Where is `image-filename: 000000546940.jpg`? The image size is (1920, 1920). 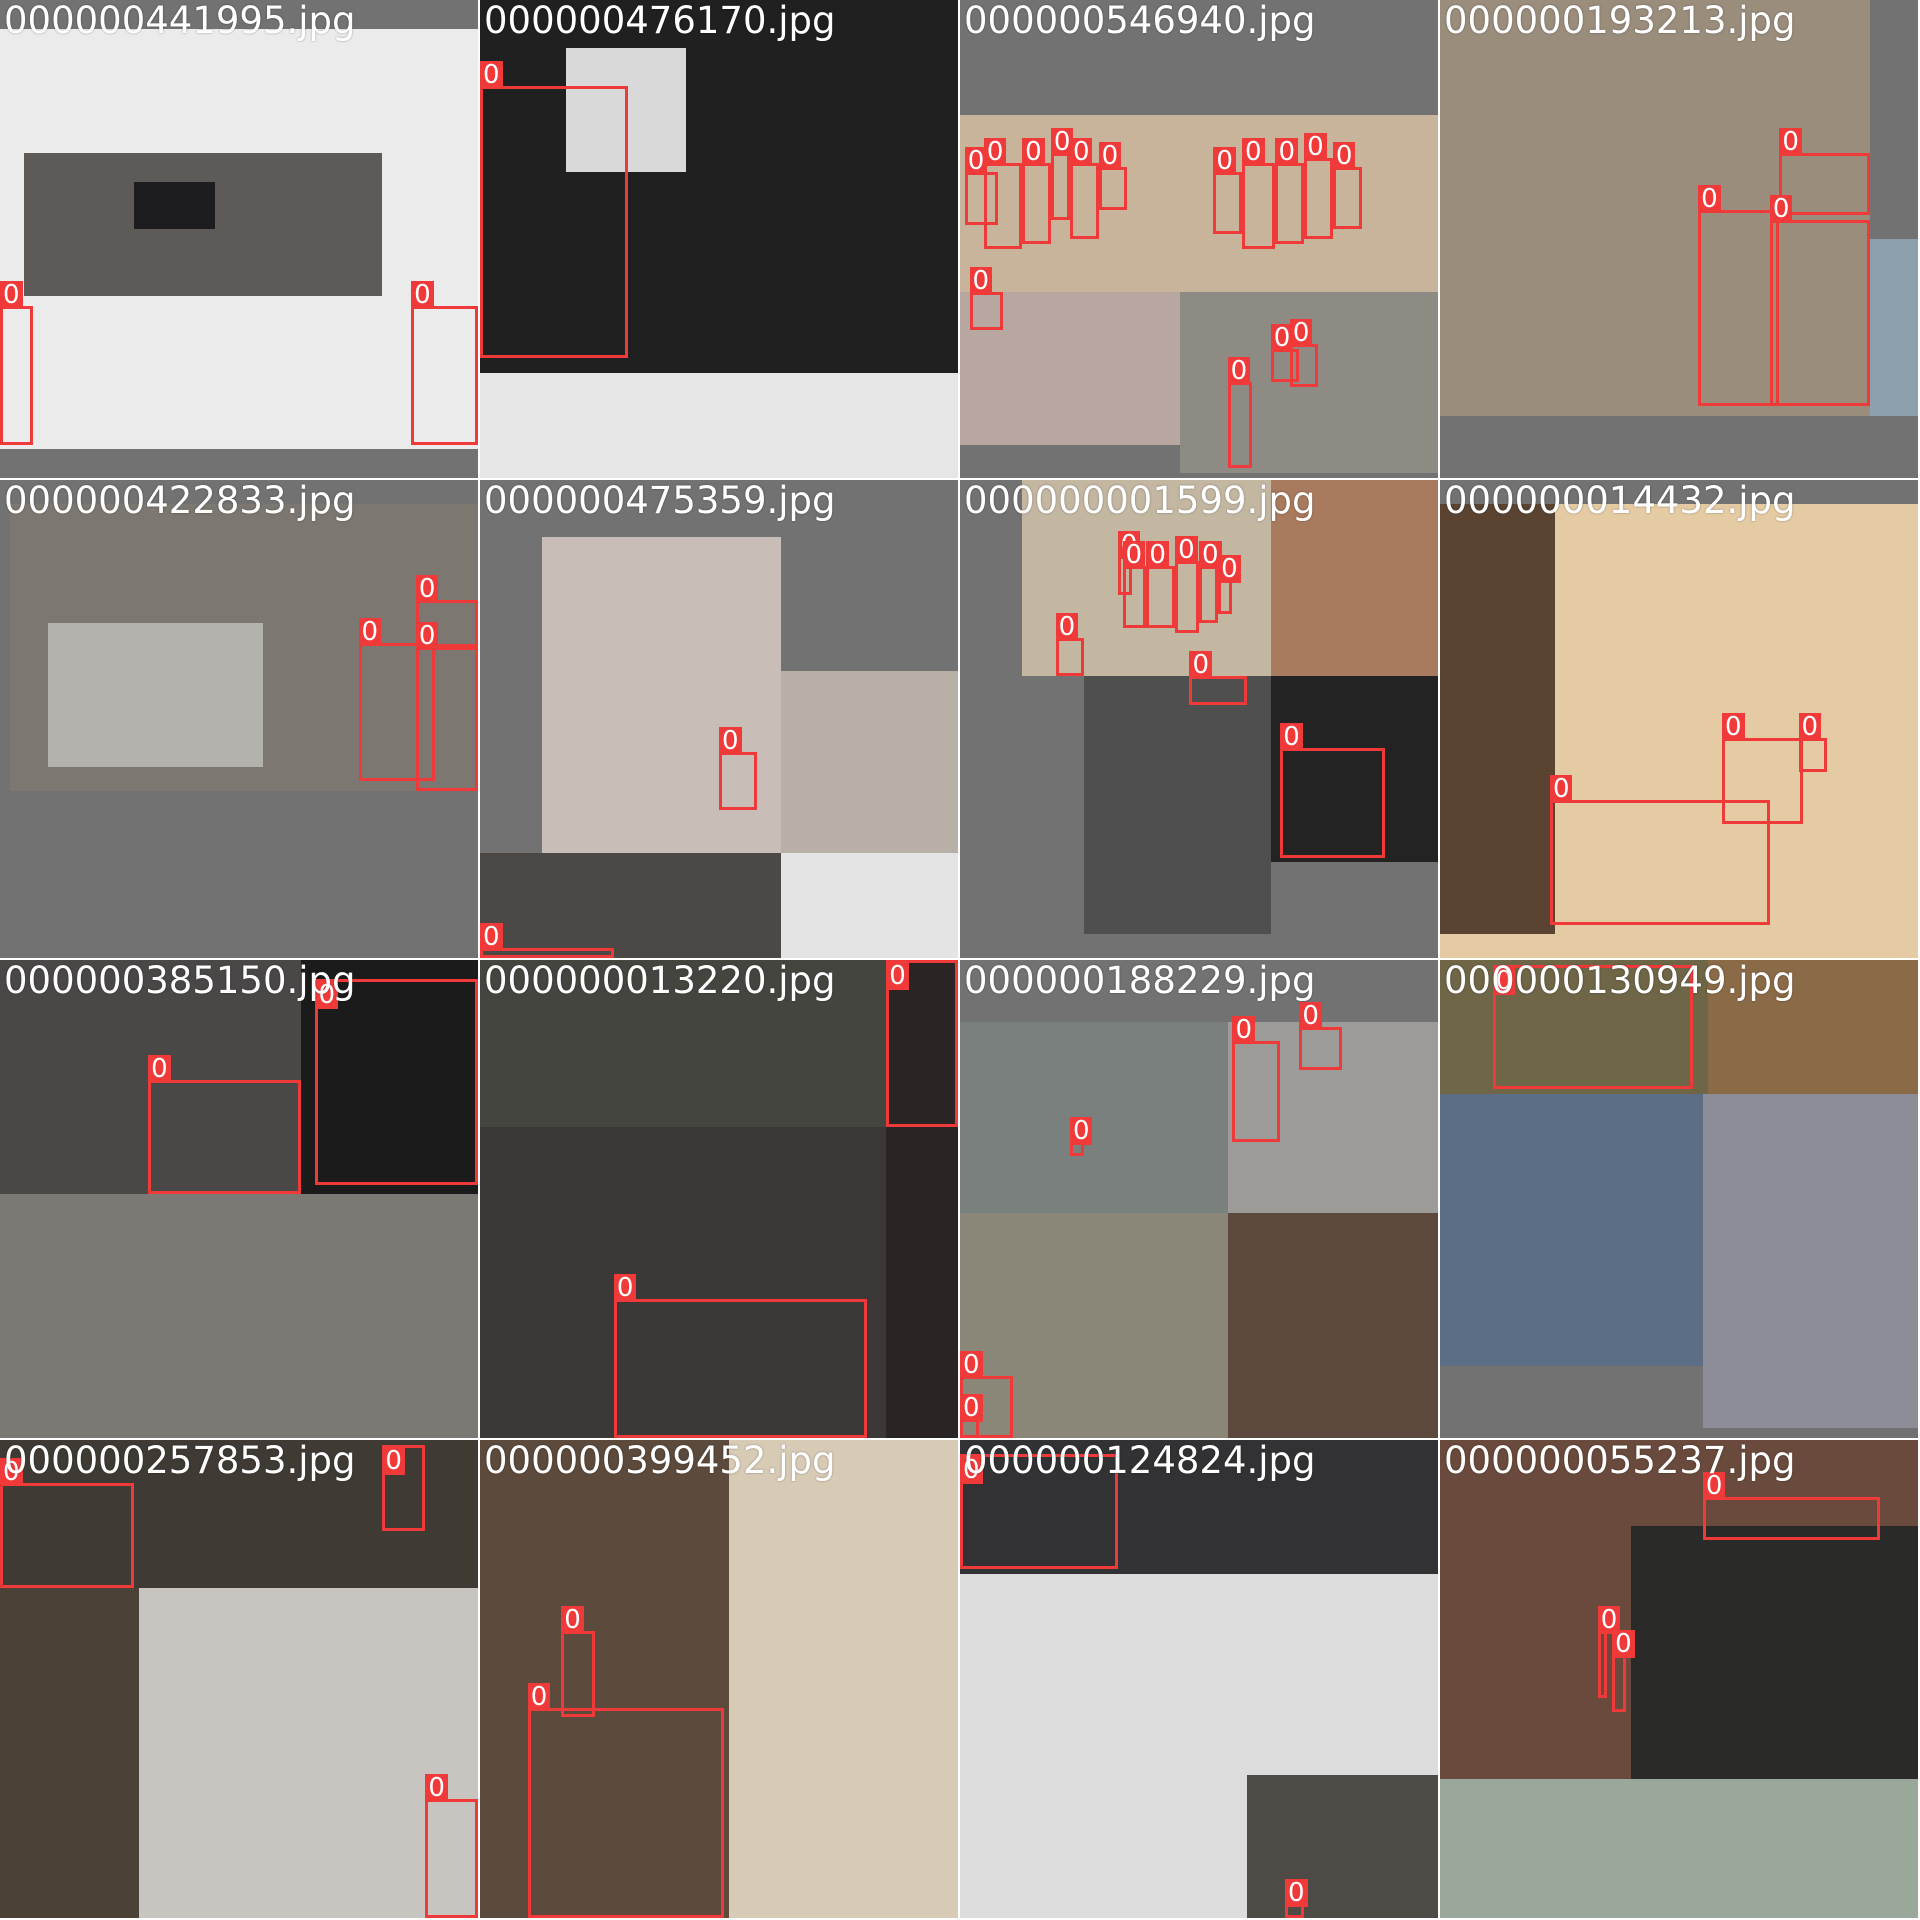
image-filename: 000000546940.jpg is located at coordinates (1140, 21).